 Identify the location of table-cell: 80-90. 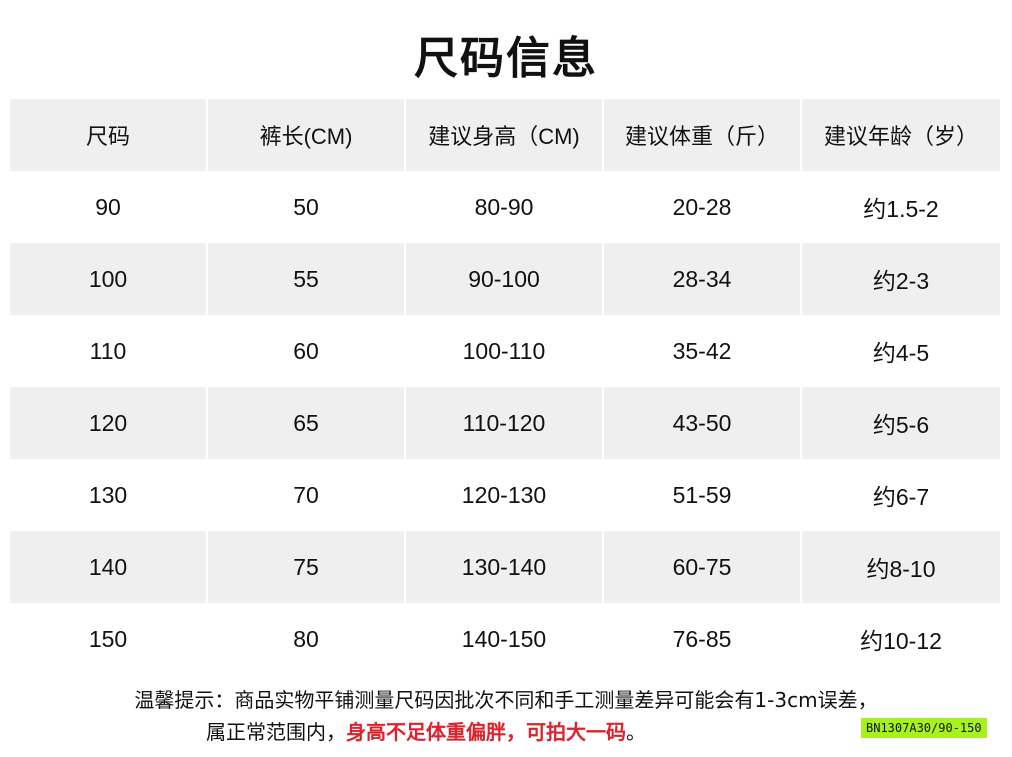
(504, 206).